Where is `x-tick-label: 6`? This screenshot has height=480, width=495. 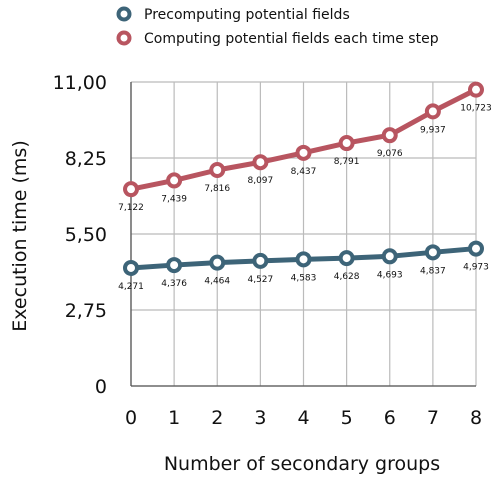
x-tick-label: 6 is located at coordinates (390, 418).